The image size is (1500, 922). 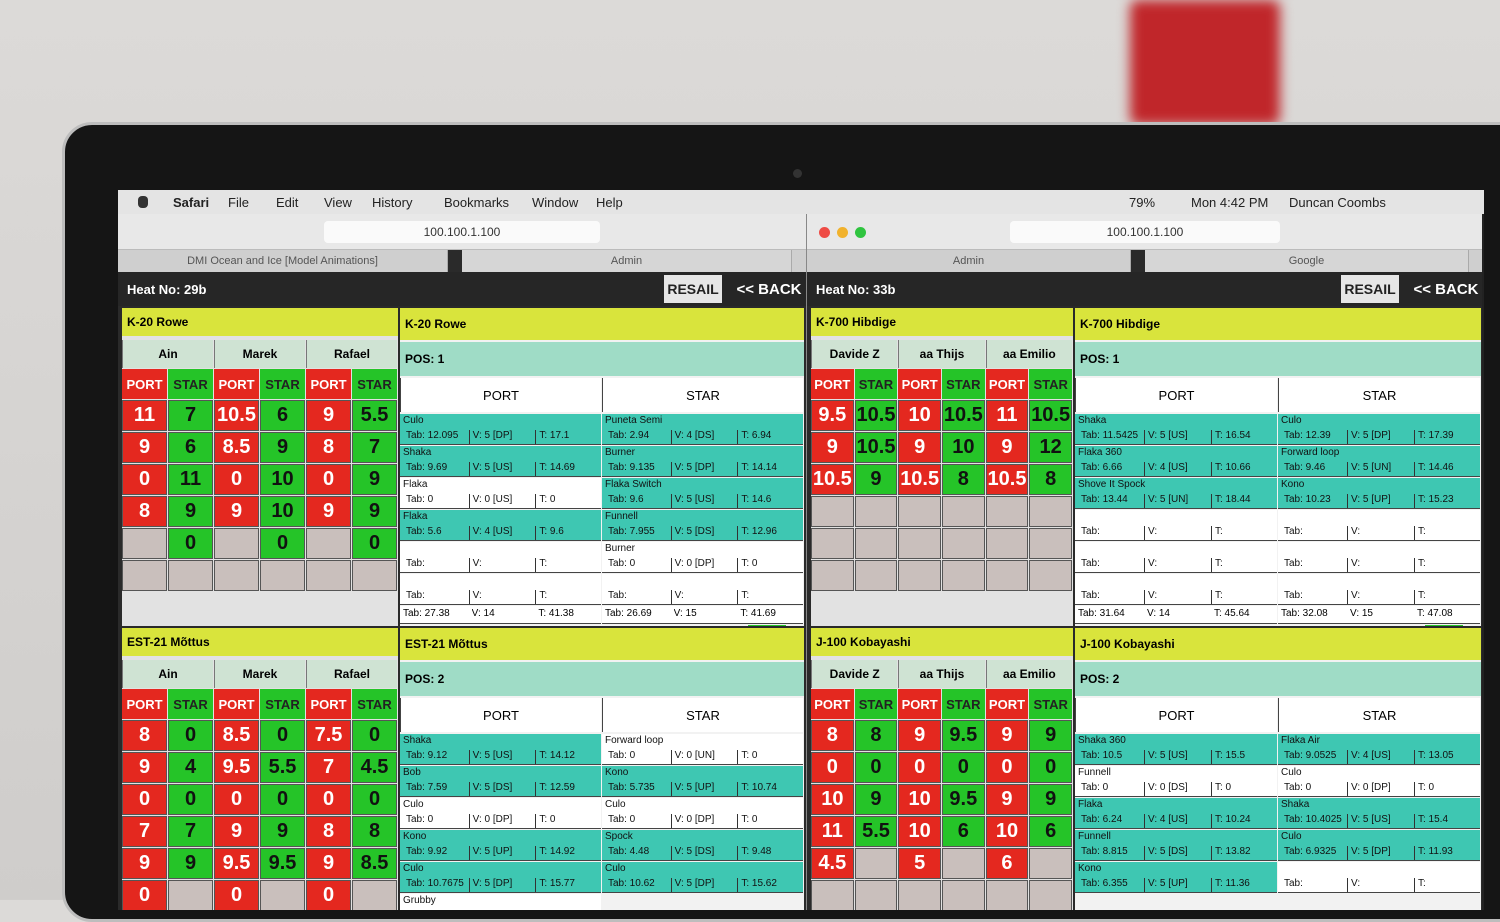 I want to click on menu-item: Window, so click(x=555, y=202).